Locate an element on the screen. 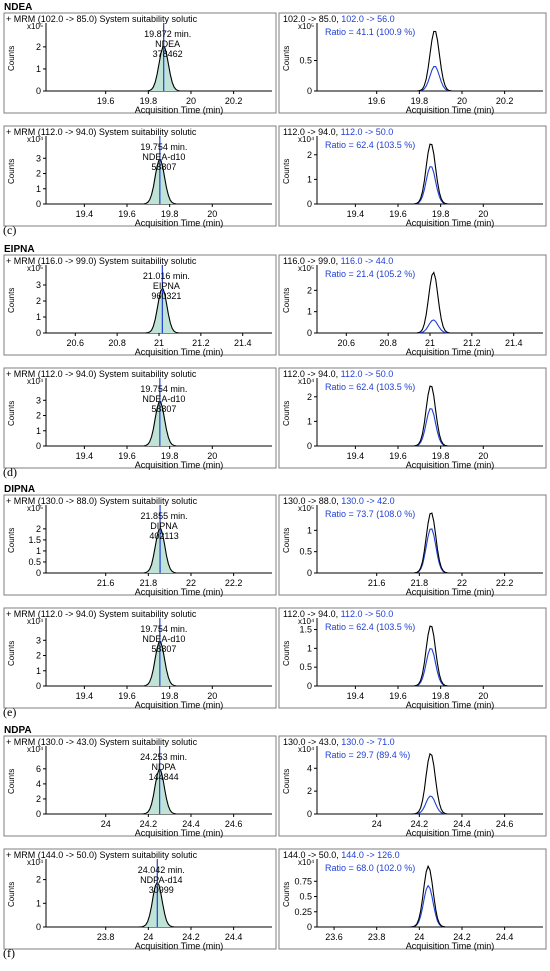 The image size is (550, 971). x-tick-label: 24.2 is located at coordinates (191, 937).